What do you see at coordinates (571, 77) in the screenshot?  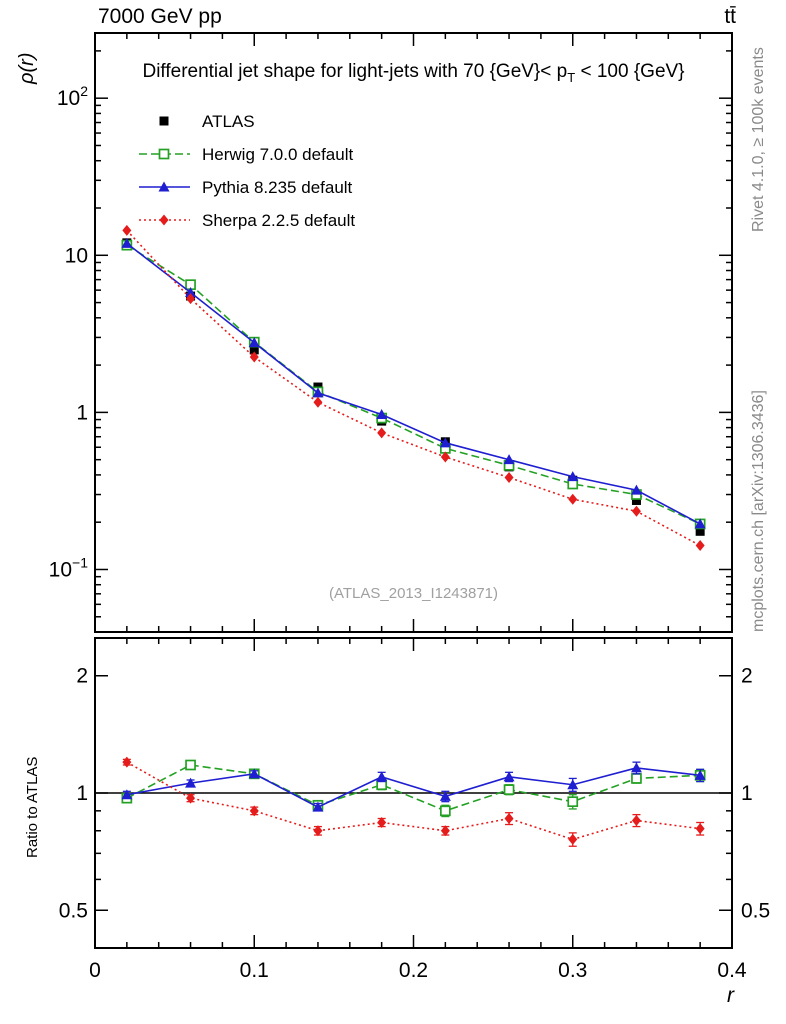 I see `plot-title-subscript: T` at bounding box center [571, 77].